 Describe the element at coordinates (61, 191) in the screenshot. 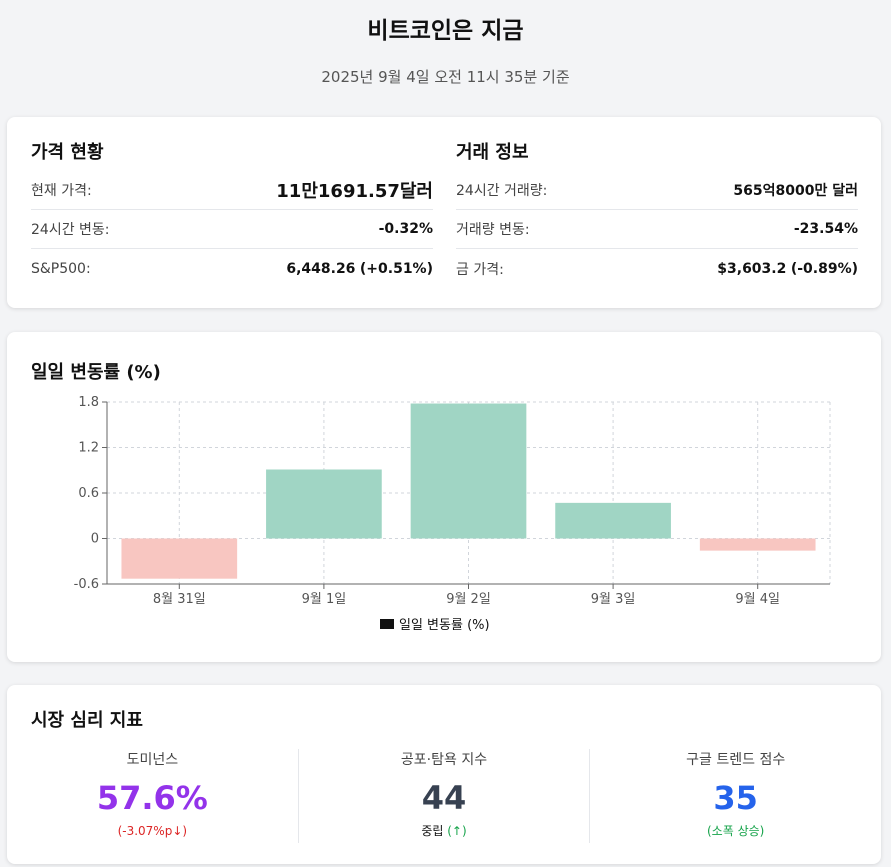

I see `current-price-label: 현재 가격:` at that location.